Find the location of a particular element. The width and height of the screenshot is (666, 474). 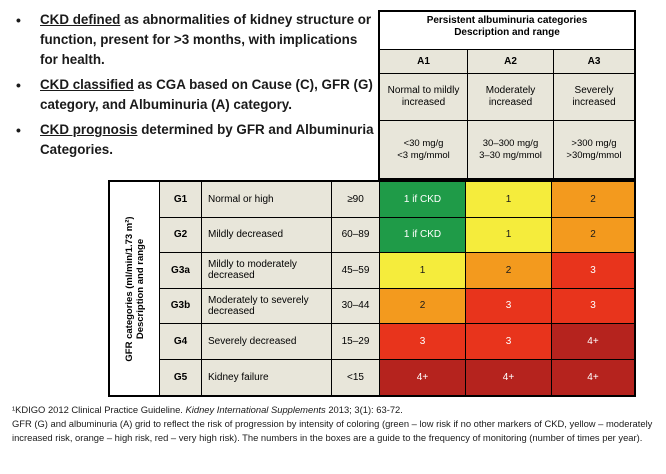

risk-cell-a1: 1 is located at coordinates (423, 270).